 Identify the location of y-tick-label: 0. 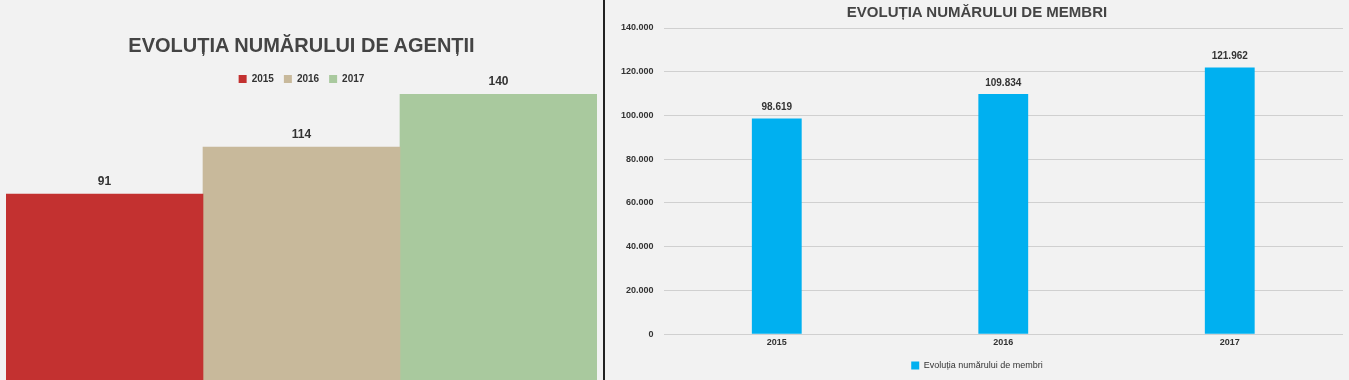
(651, 333).